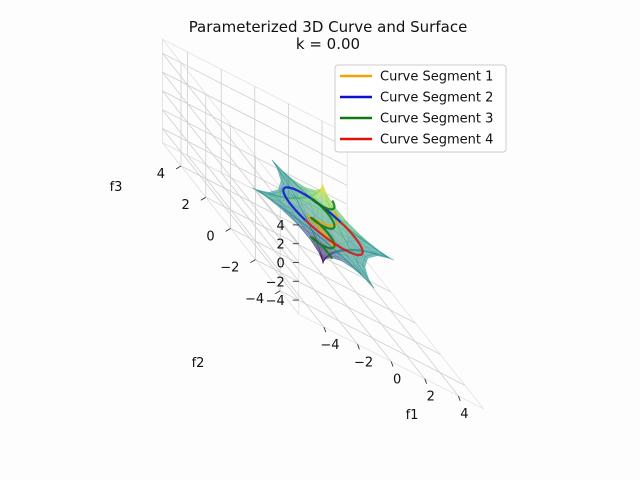 Image resolution: width=640 pixels, height=480 pixels. I want to click on legend-label-2: Curve Segment 2, so click(436, 98).